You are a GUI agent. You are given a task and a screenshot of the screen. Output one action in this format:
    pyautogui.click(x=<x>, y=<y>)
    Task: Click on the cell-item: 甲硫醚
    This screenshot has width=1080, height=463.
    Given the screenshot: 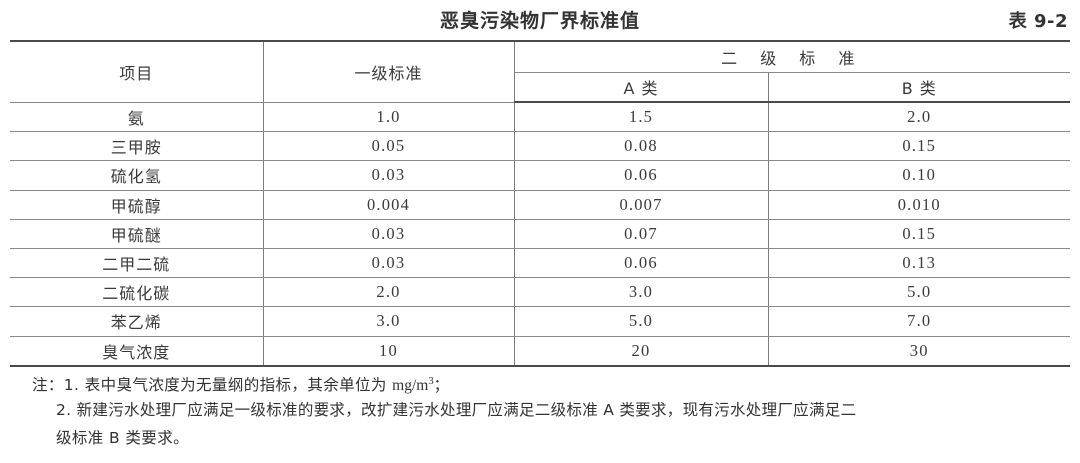 What is the action you would take?
    pyautogui.click(x=137, y=234)
    